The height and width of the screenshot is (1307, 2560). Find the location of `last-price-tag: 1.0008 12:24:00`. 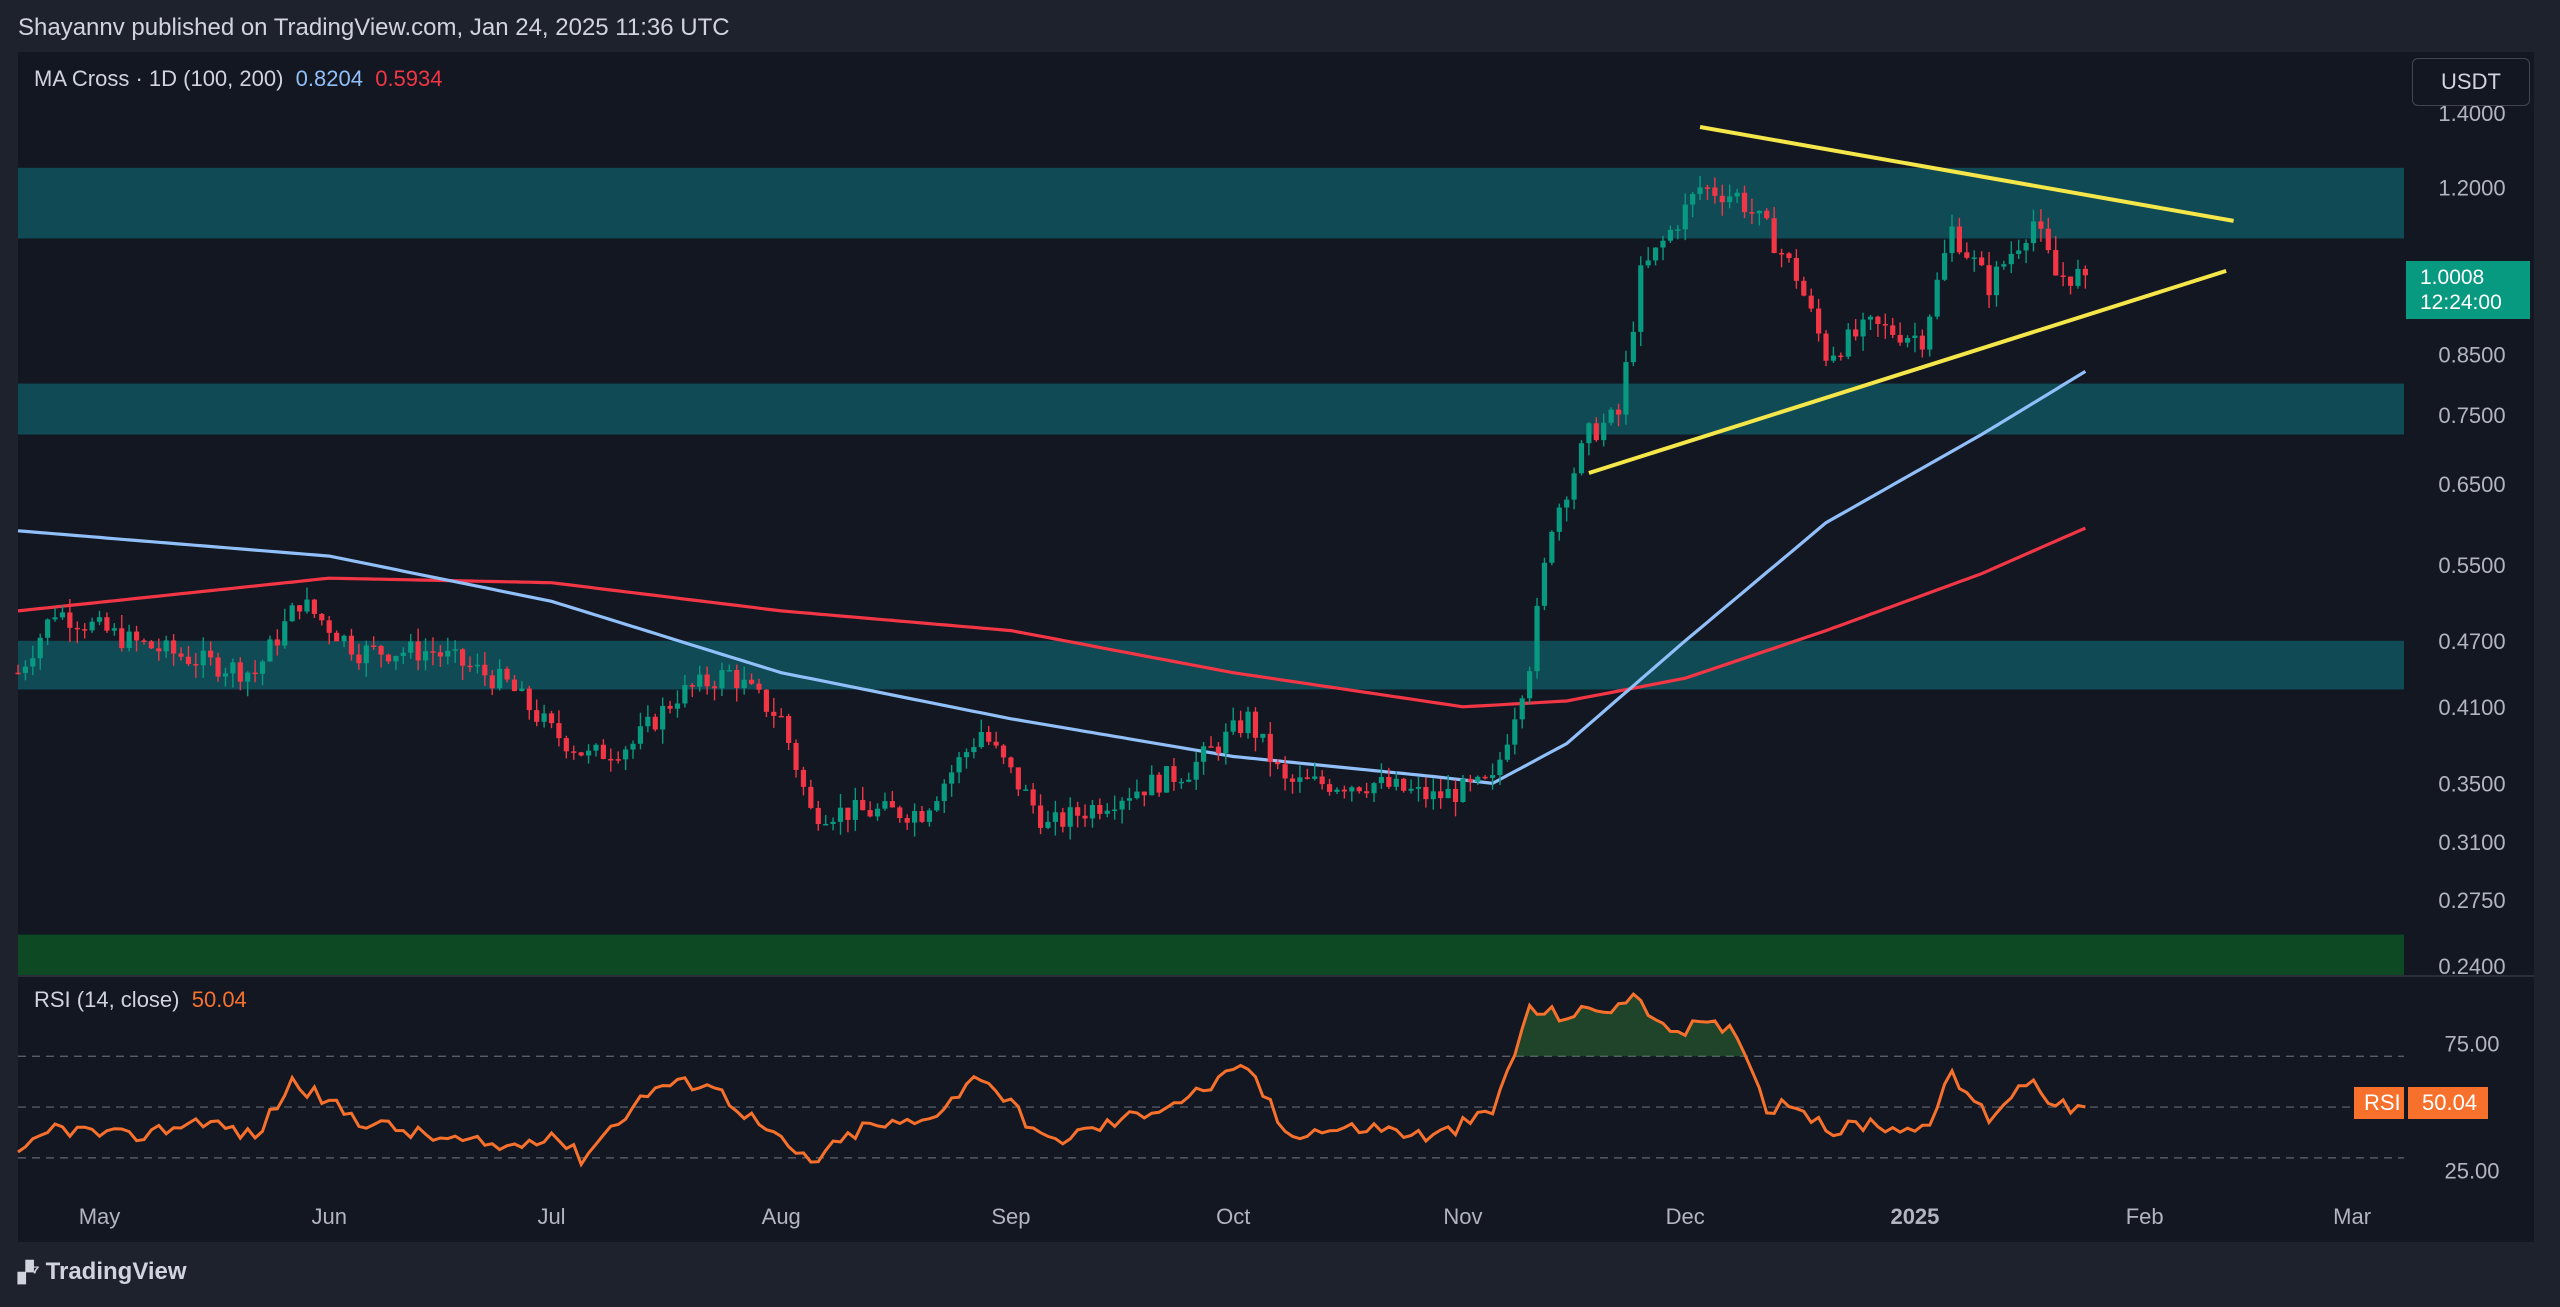

last-price-tag: 1.0008 12:24:00 is located at coordinates (2468, 290).